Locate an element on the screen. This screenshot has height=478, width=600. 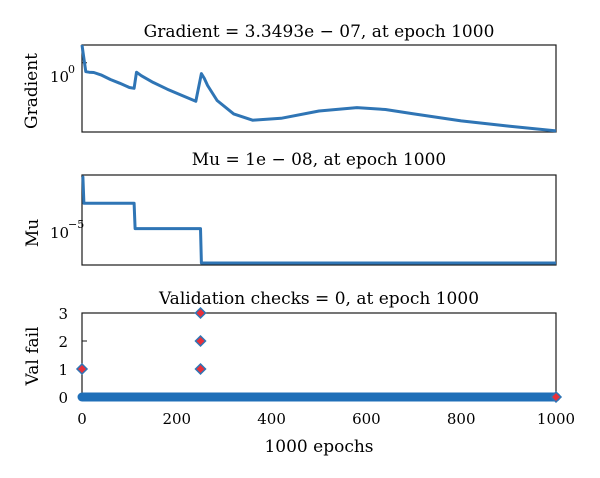
val-y-label: Val fail is located at coordinates (33, 357).